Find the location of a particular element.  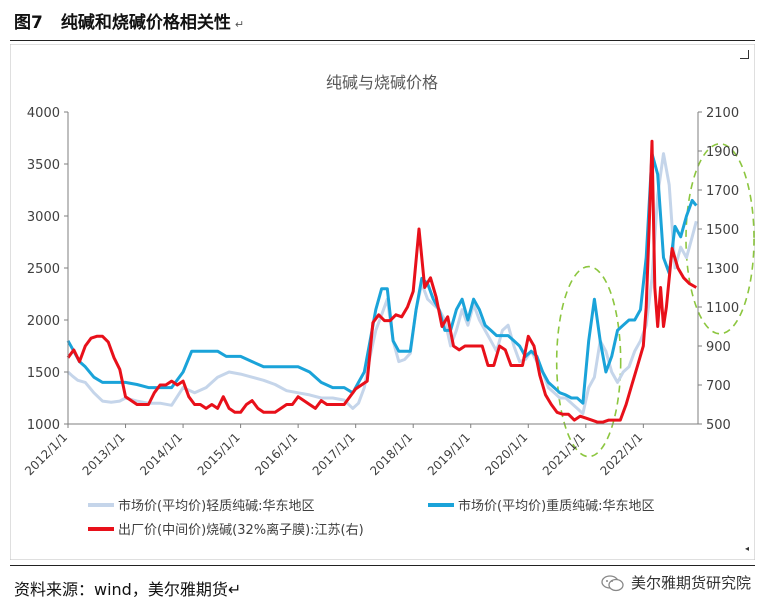

figure-number: 图7 is located at coordinates (28, 23).